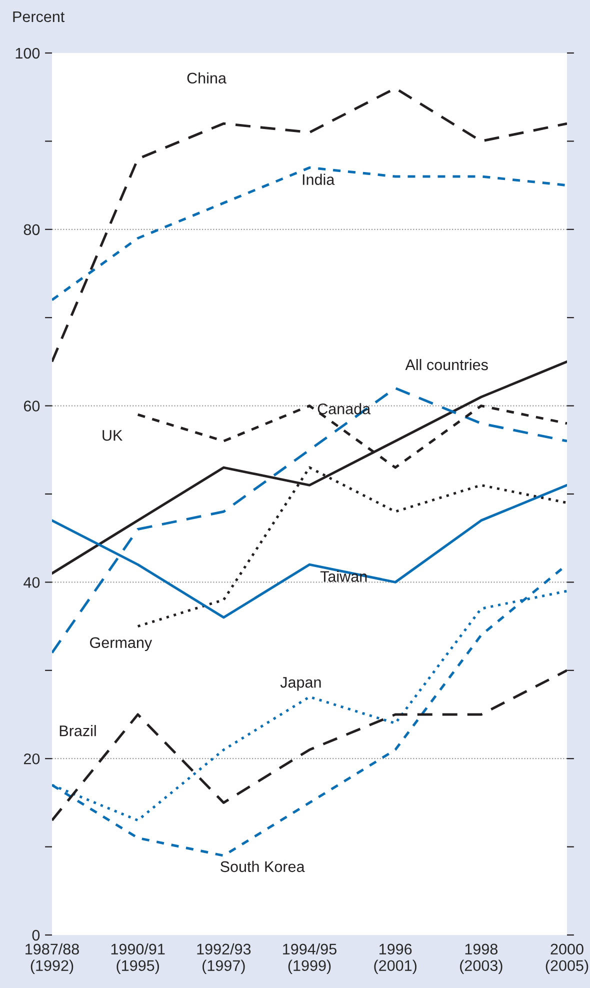  Describe the element at coordinates (112, 435) in the screenshot. I see `series-label: UK` at that location.